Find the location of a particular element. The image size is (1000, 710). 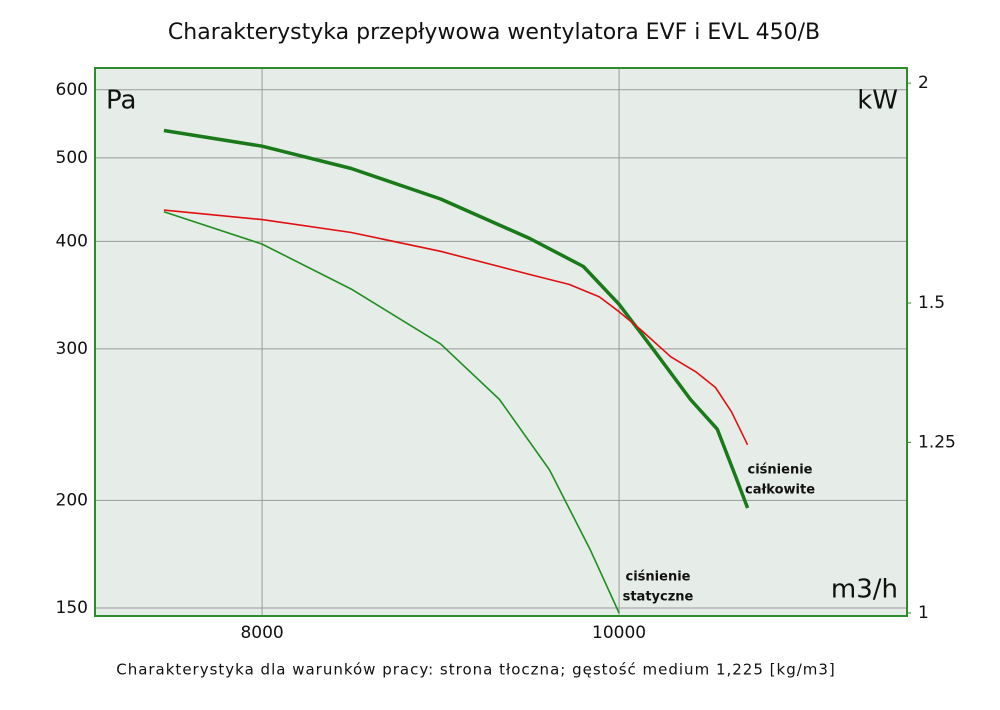

y-tick-label: 600 is located at coordinates (72, 90).